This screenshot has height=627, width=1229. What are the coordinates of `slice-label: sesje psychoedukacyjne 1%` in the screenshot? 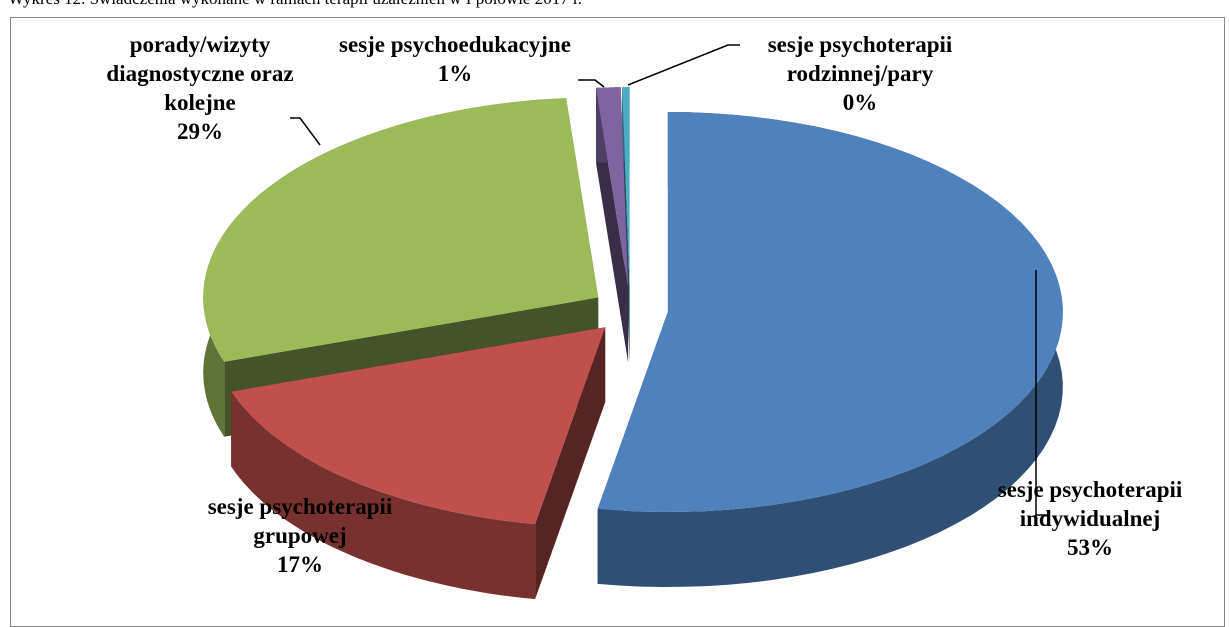 It's located at (455, 59).